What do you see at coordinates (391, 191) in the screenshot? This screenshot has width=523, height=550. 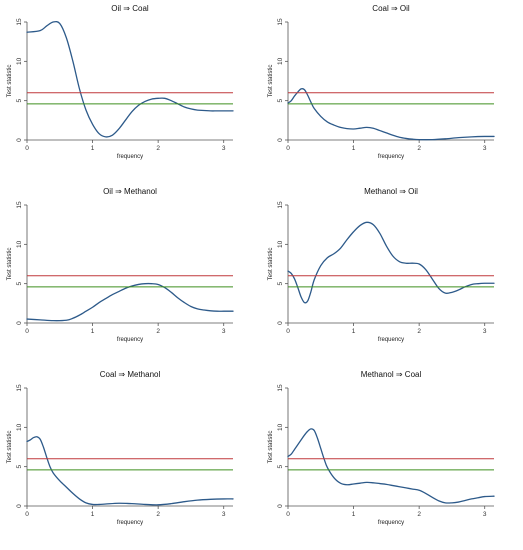 I see `chart-title: Methanol ⇒ Oil` at bounding box center [391, 191].